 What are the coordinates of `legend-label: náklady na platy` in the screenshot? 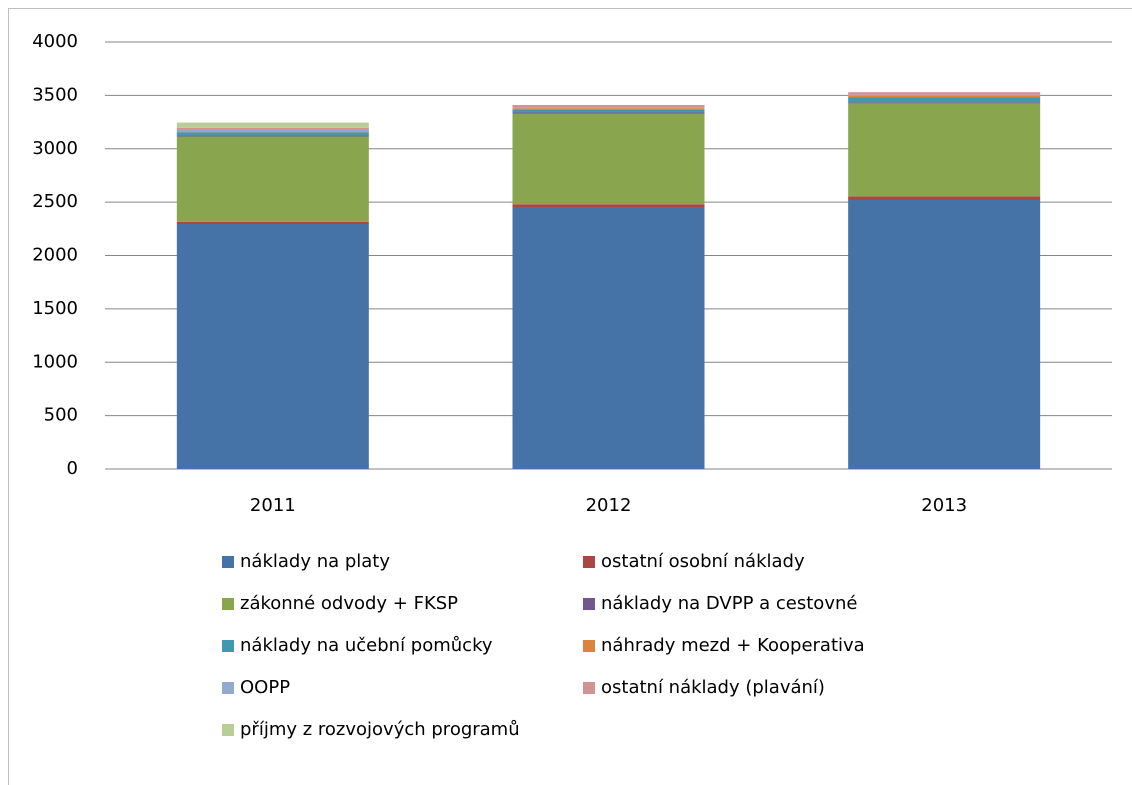 It's located at (315, 561).